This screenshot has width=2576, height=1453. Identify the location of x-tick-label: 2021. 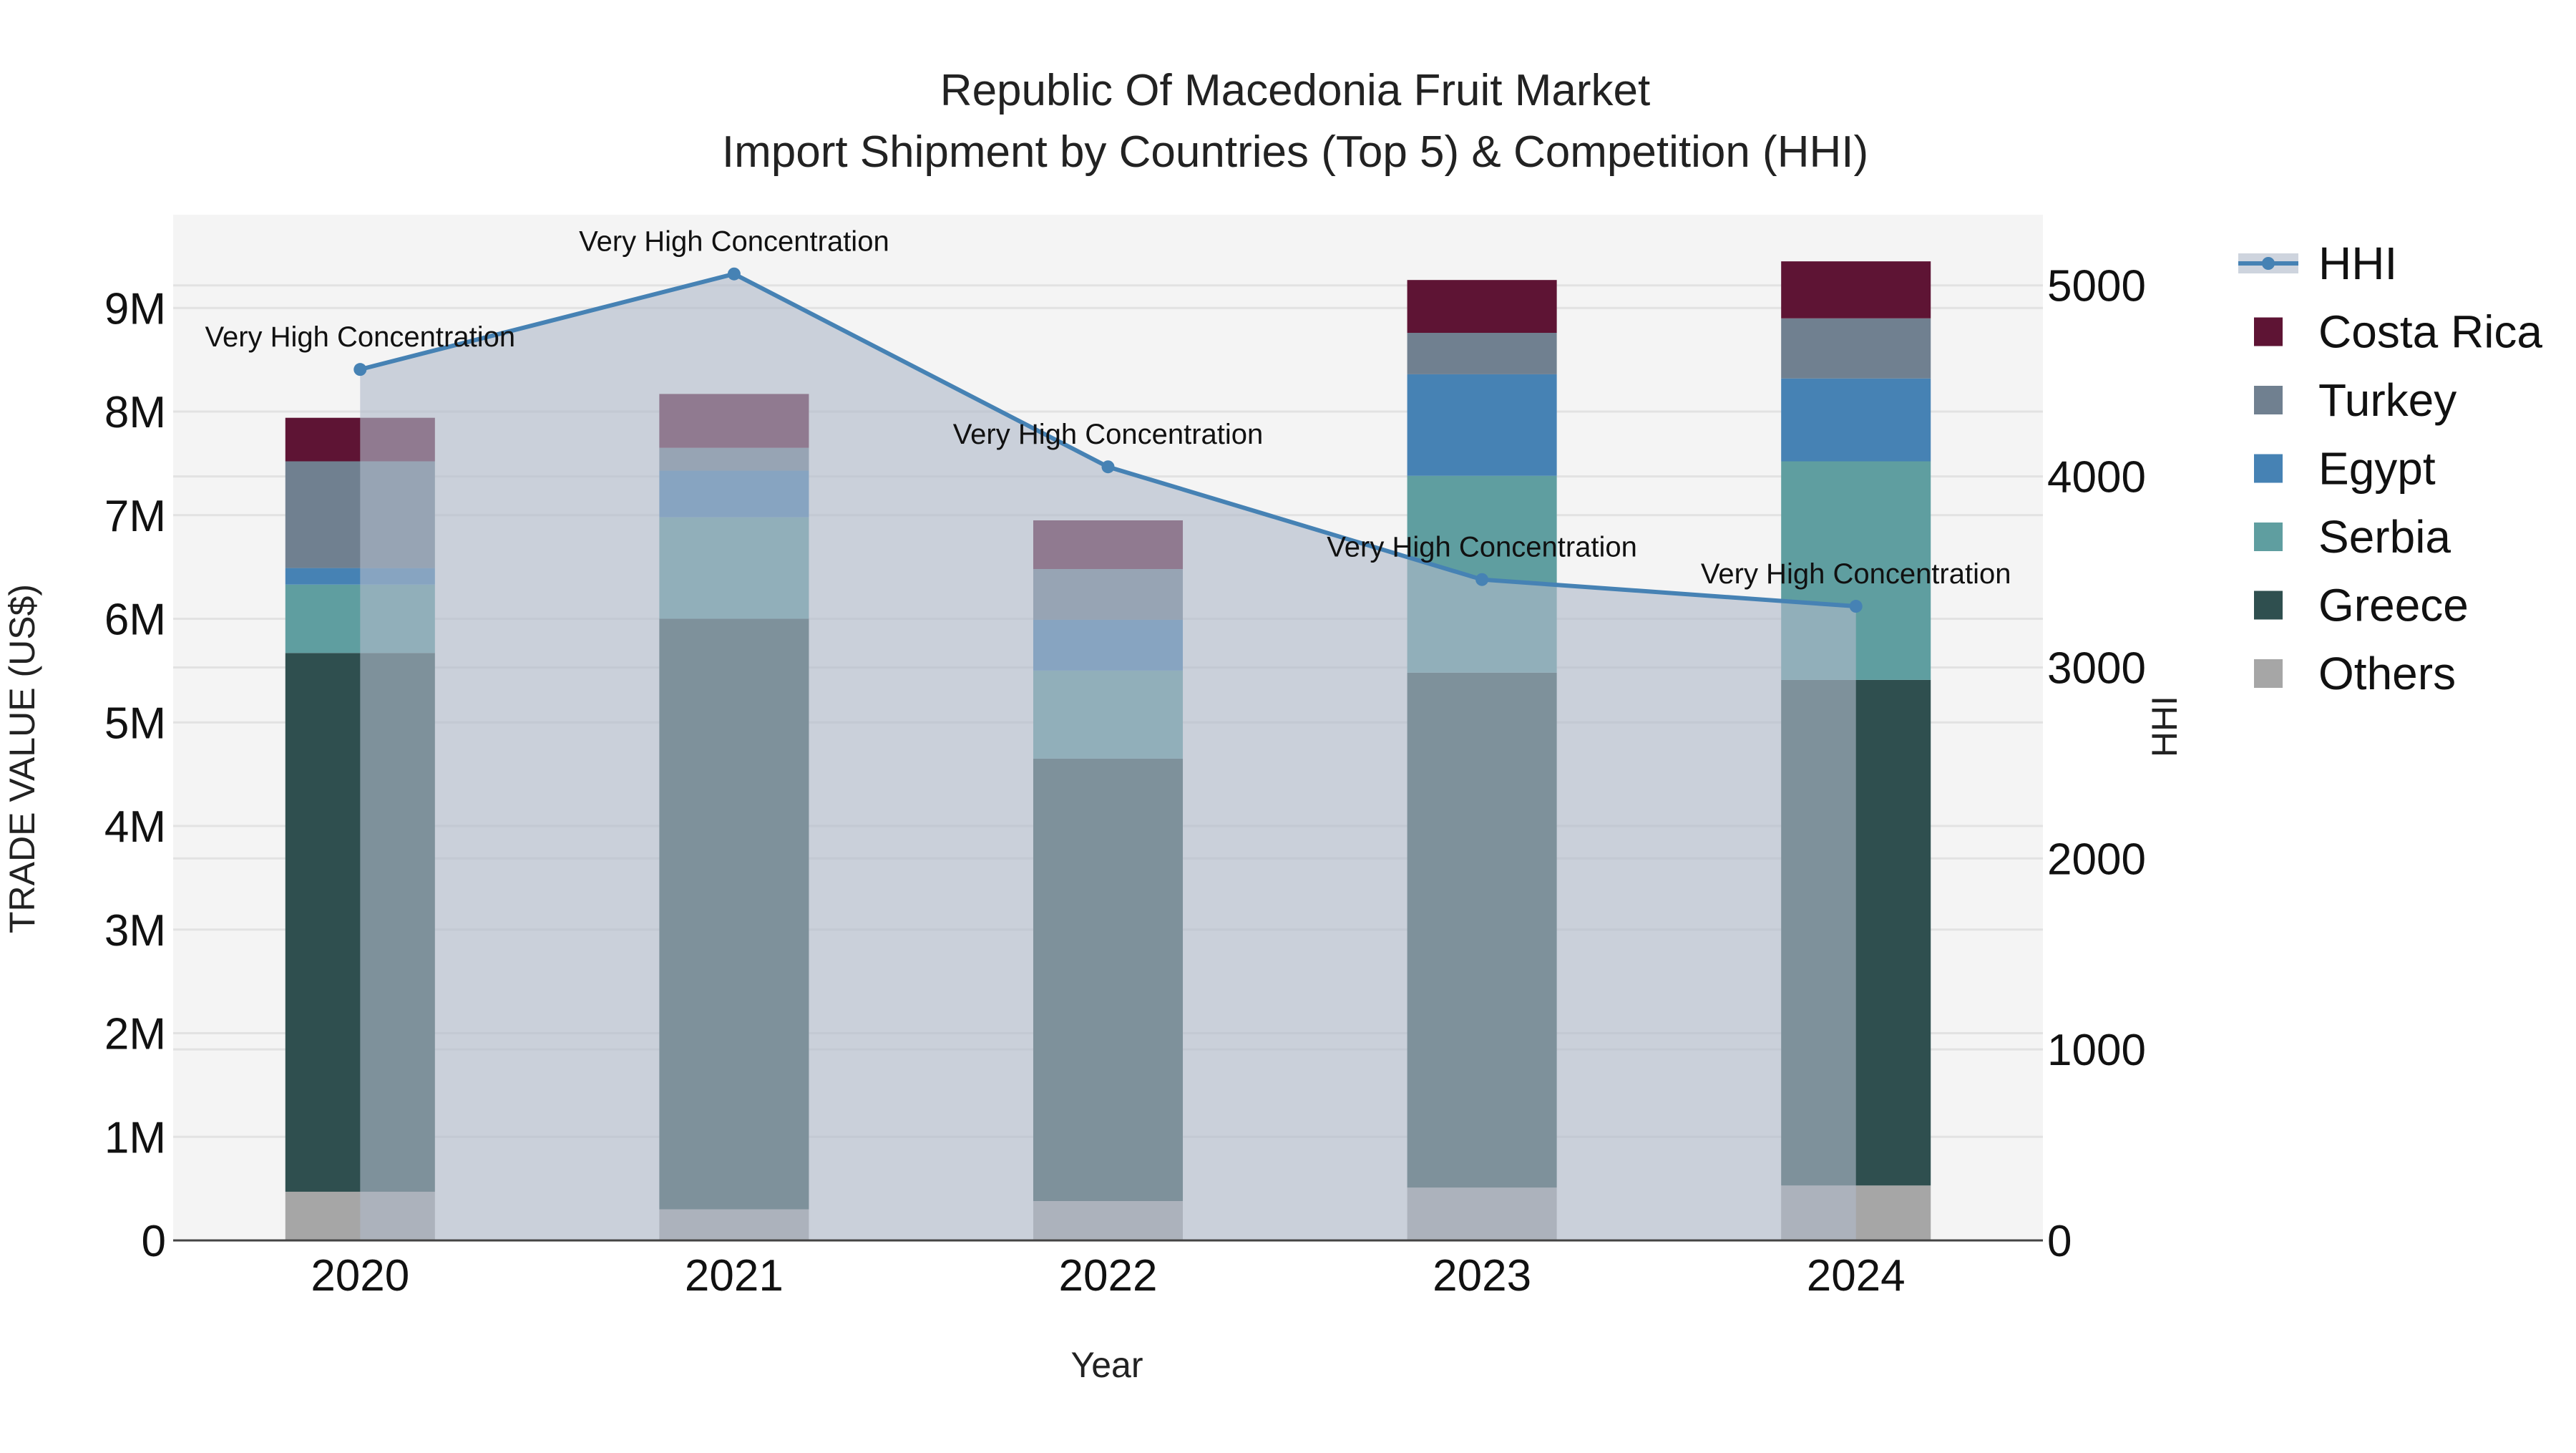
(735, 1276).